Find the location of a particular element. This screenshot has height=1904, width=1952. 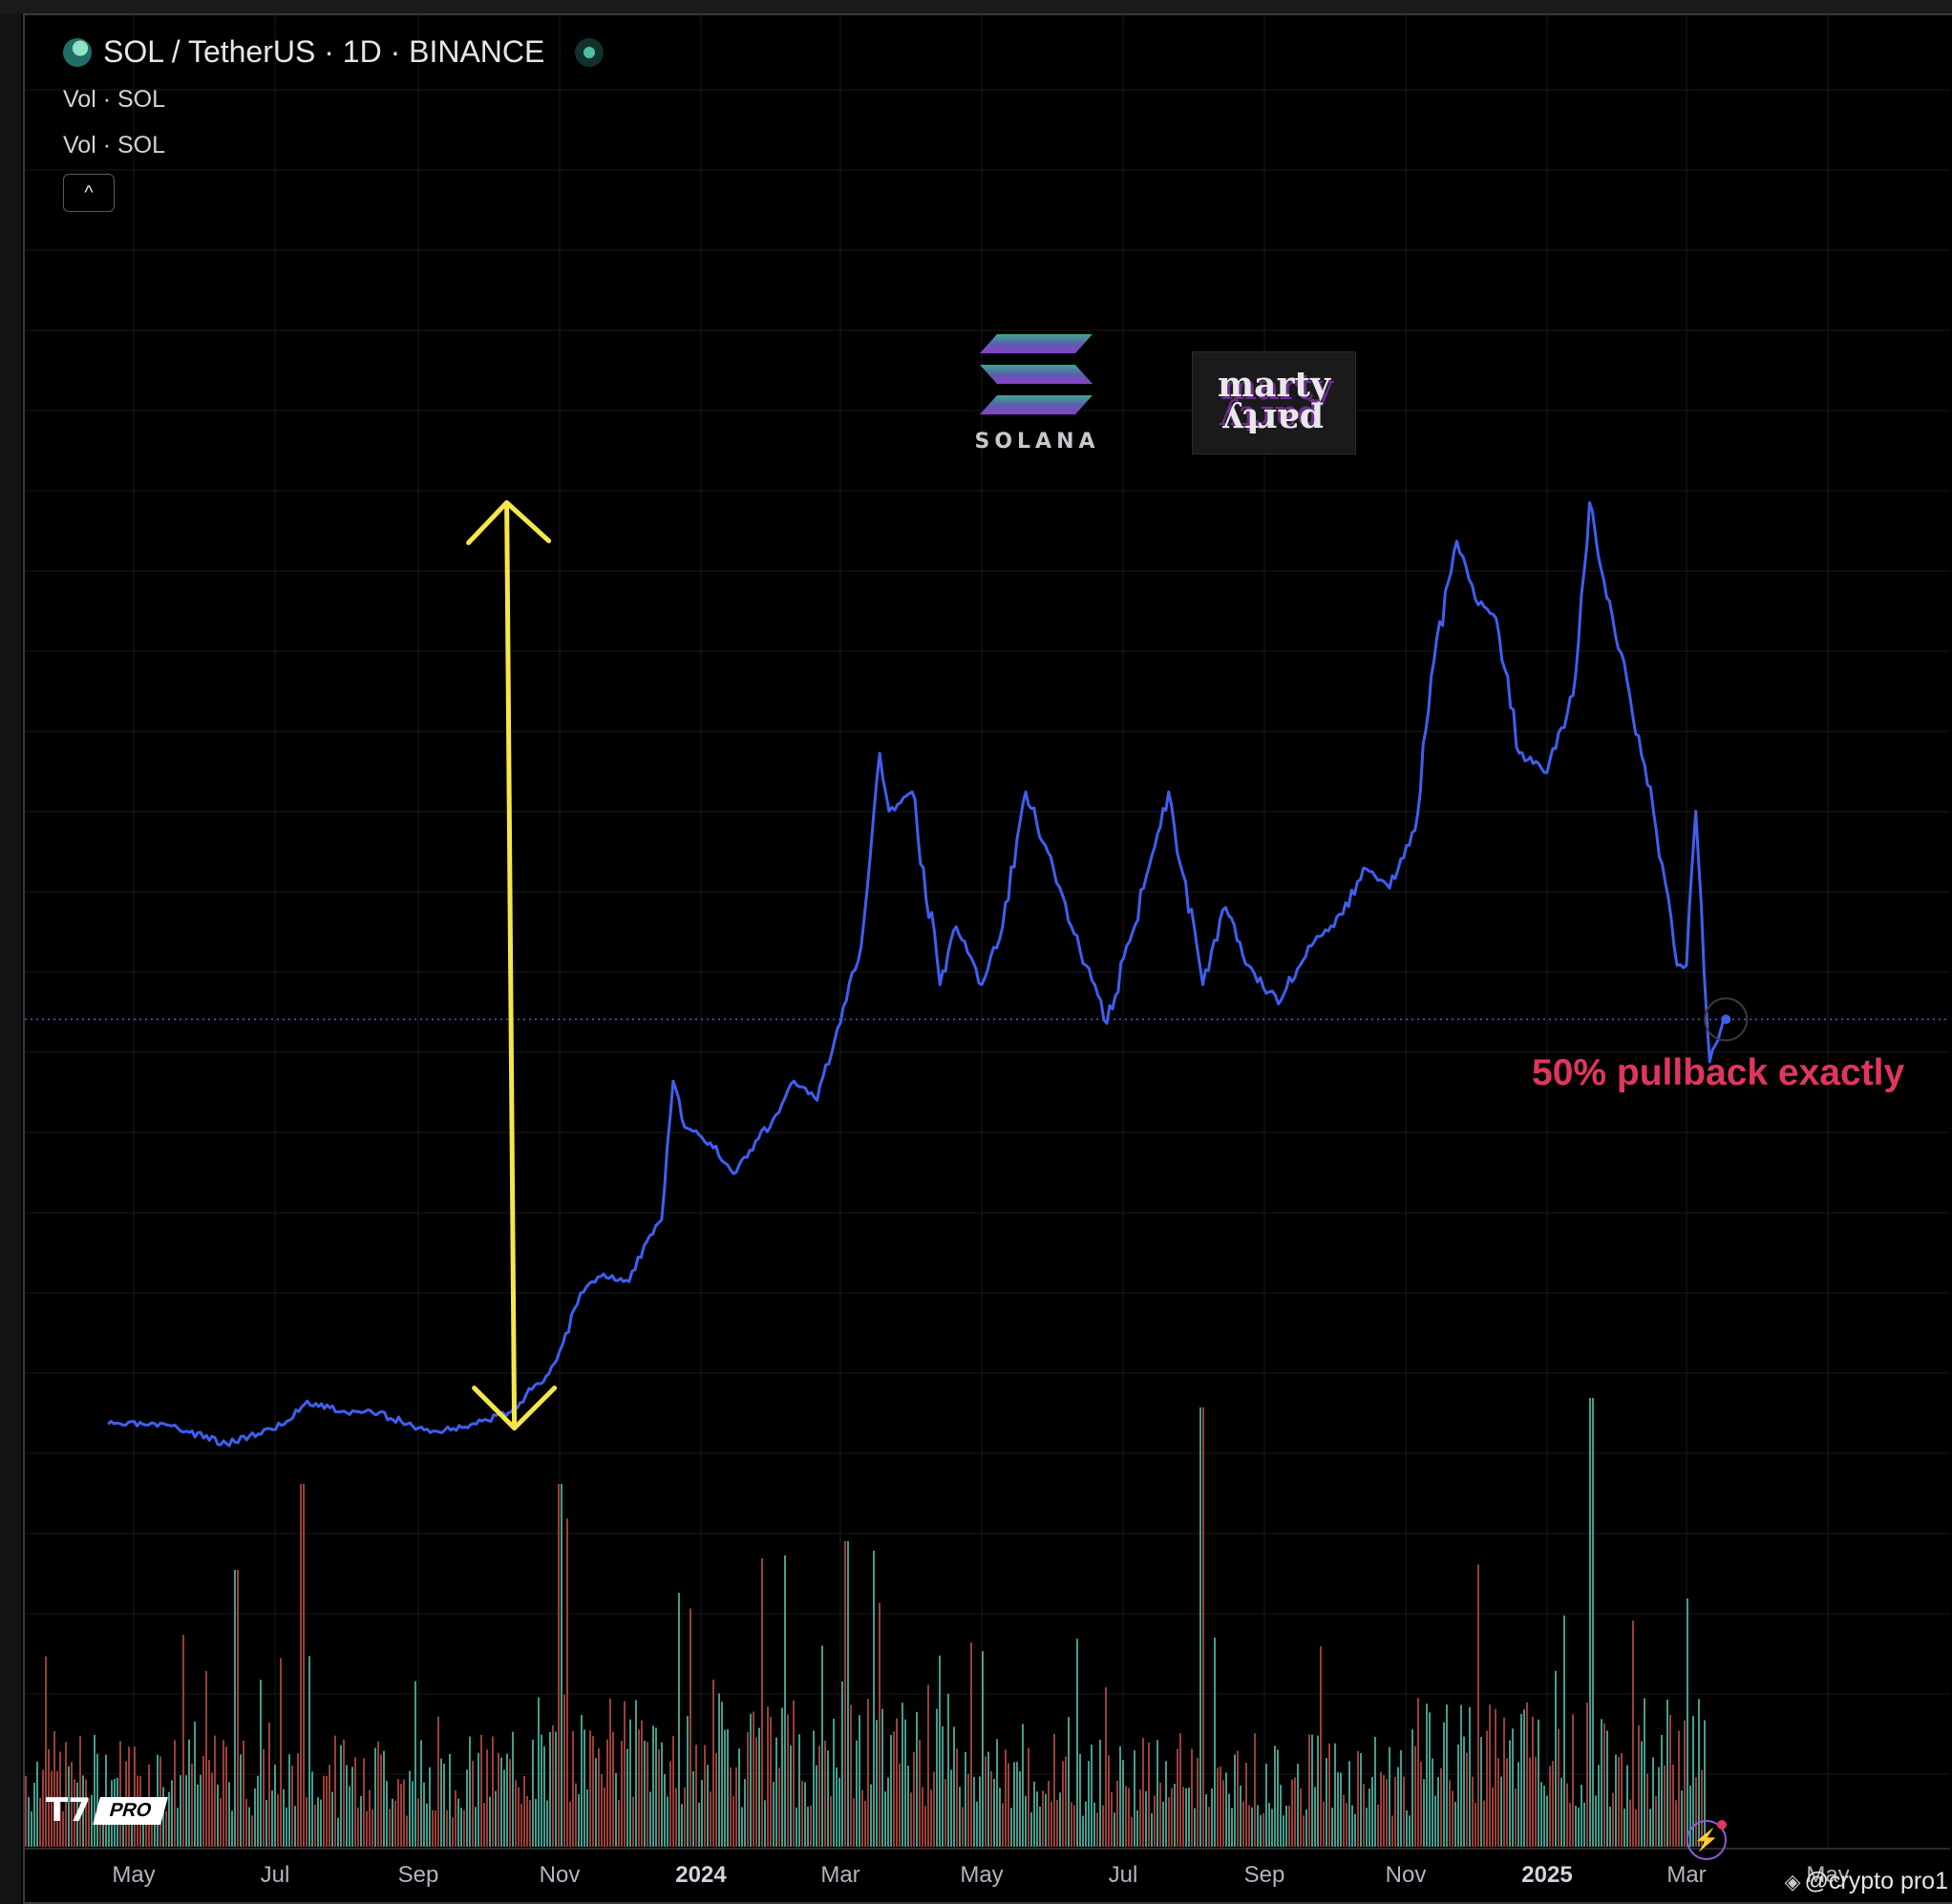

watermark: ◈ @crypto pro1 is located at coordinates (1866, 1881).